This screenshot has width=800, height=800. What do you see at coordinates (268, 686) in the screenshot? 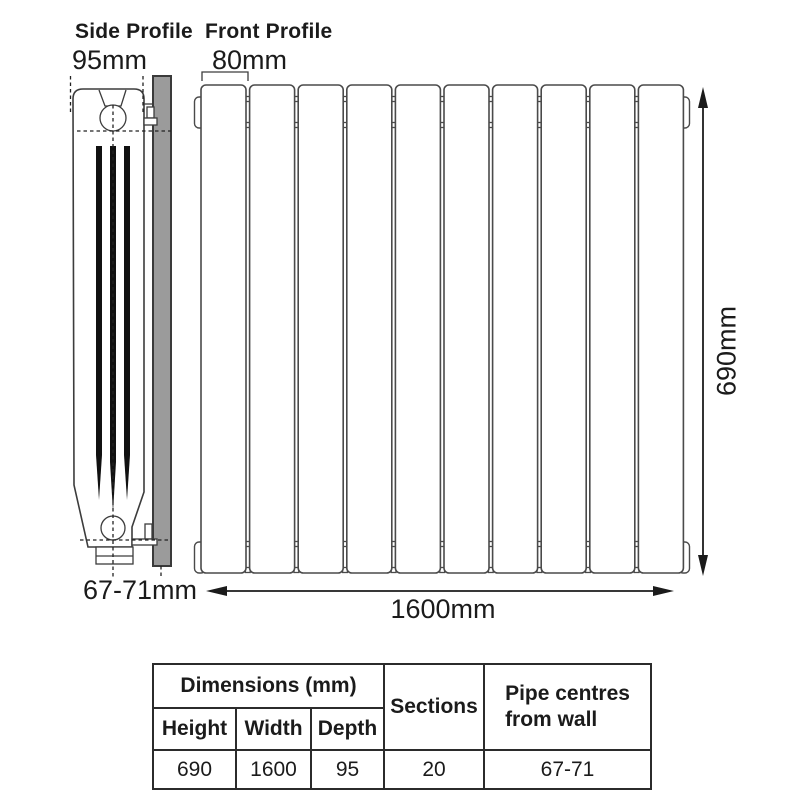
I see `dimensions-header: Dimensions (mm)` at bounding box center [268, 686].